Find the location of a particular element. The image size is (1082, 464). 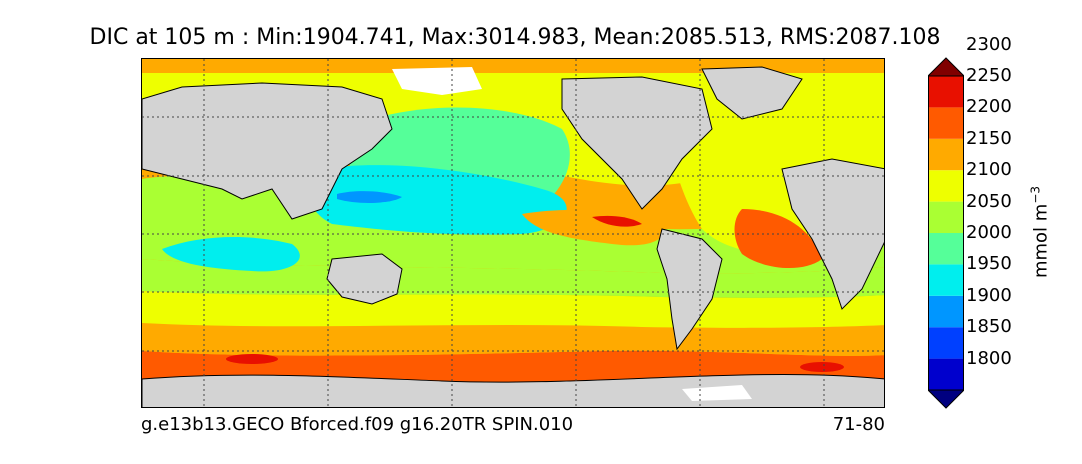

colorbar-tick-label: 2050 is located at coordinates (989, 201).